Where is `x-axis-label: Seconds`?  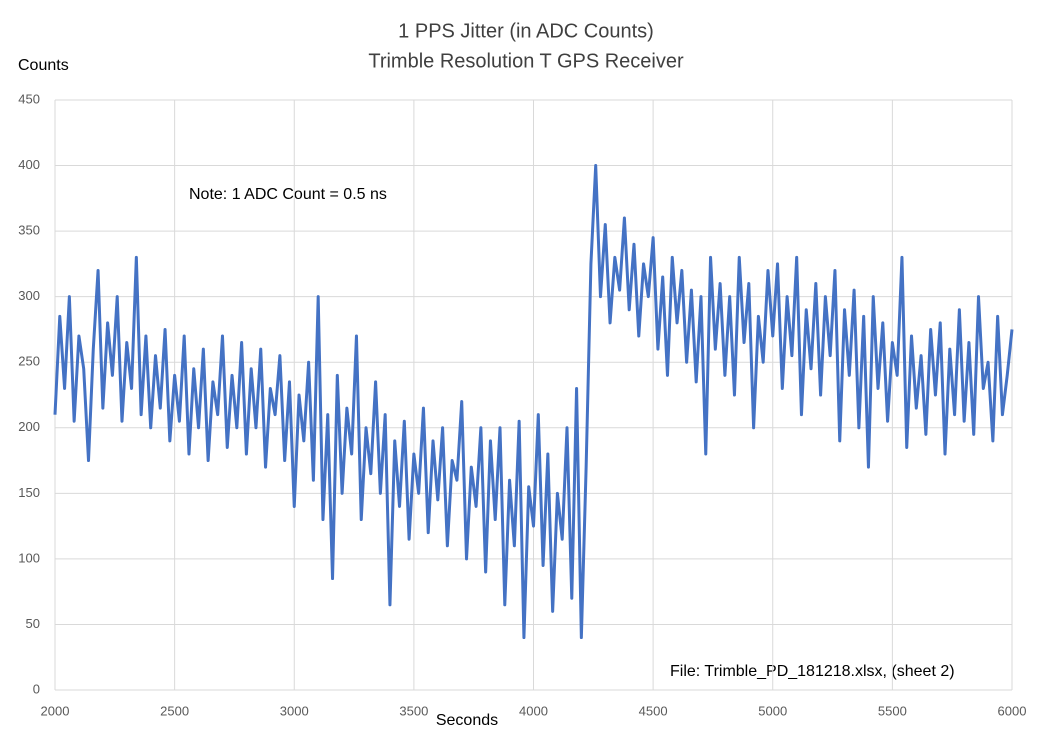 x-axis-label: Seconds is located at coordinates (467, 720).